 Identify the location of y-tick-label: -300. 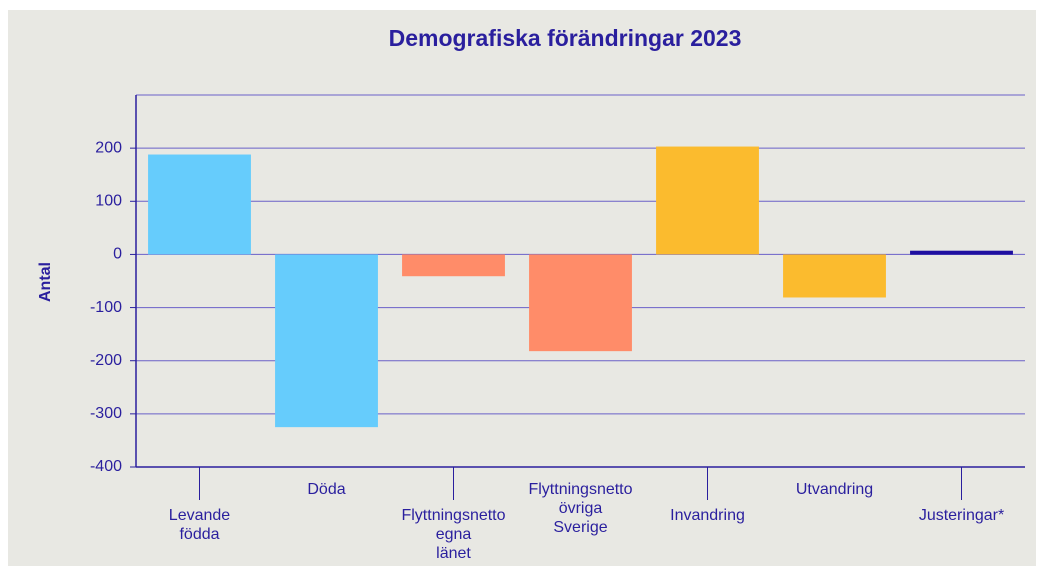
(106, 413).